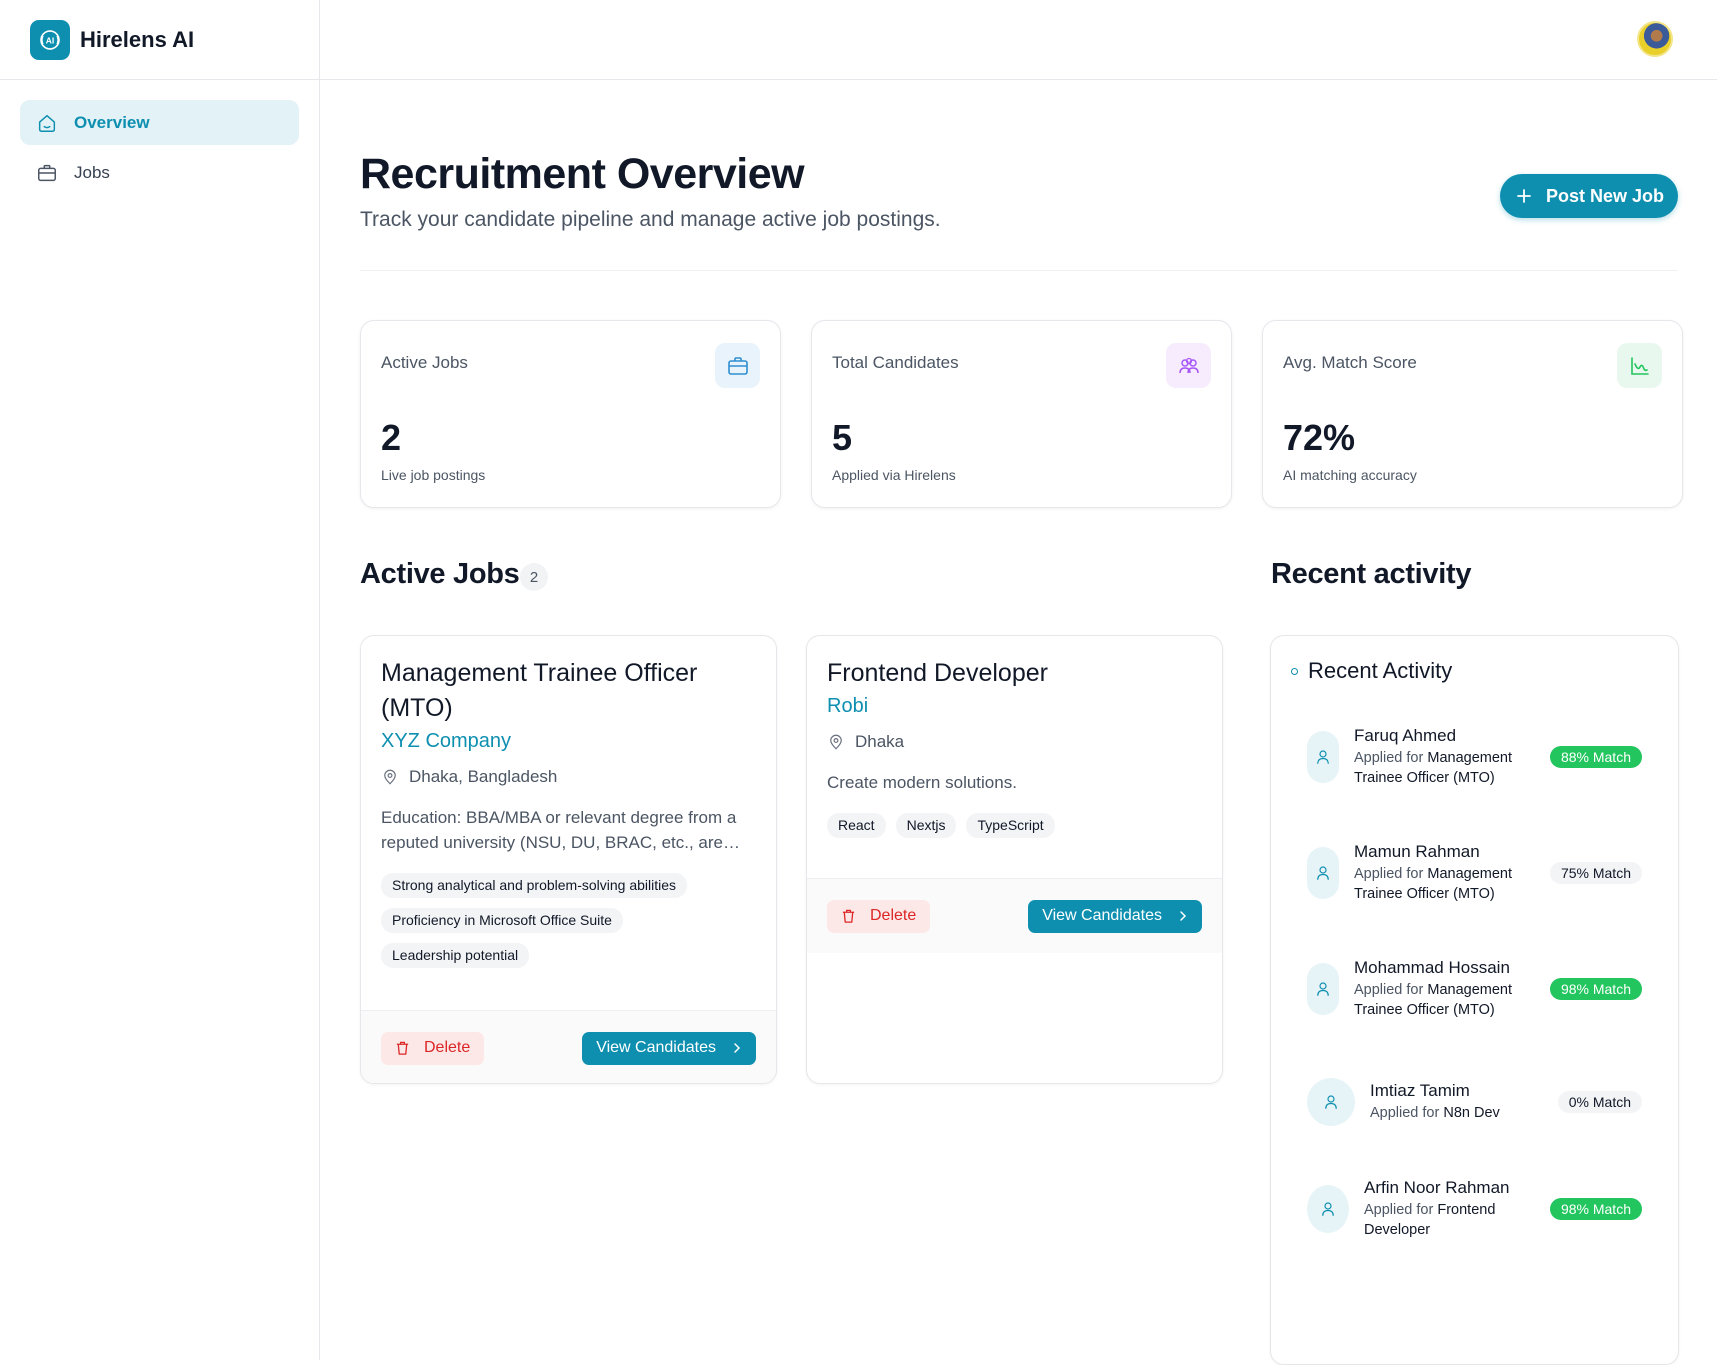 The height and width of the screenshot is (1365, 1717). Describe the element at coordinates (1371, 574) in the screenshot. I see `recent-activity-title: Recent activity` at that location.